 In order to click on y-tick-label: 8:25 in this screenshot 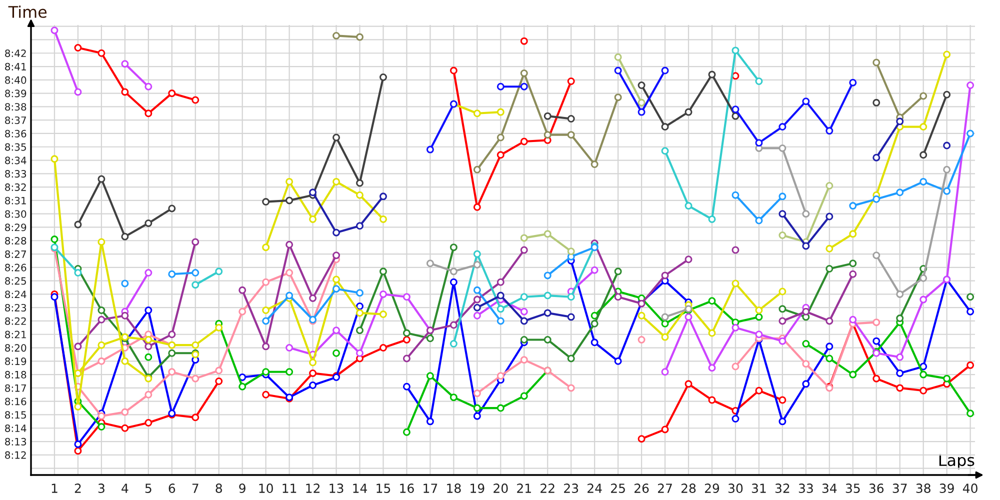, I will do `click(15, 281)`.